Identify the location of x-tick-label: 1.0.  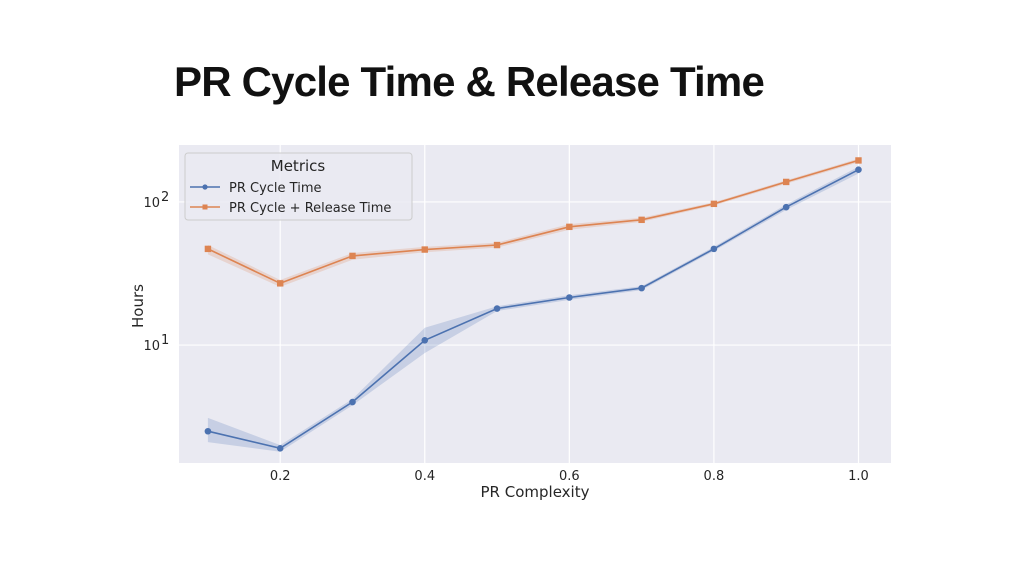
(858, 476).